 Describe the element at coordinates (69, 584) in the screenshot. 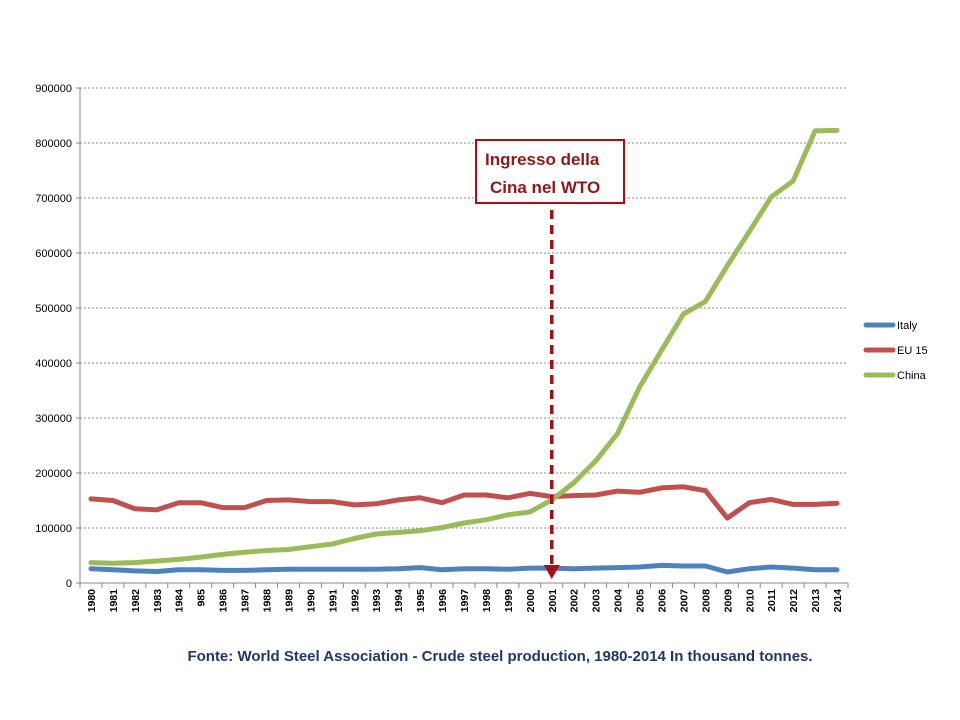

I see `y-tick-label: 0` at that location.